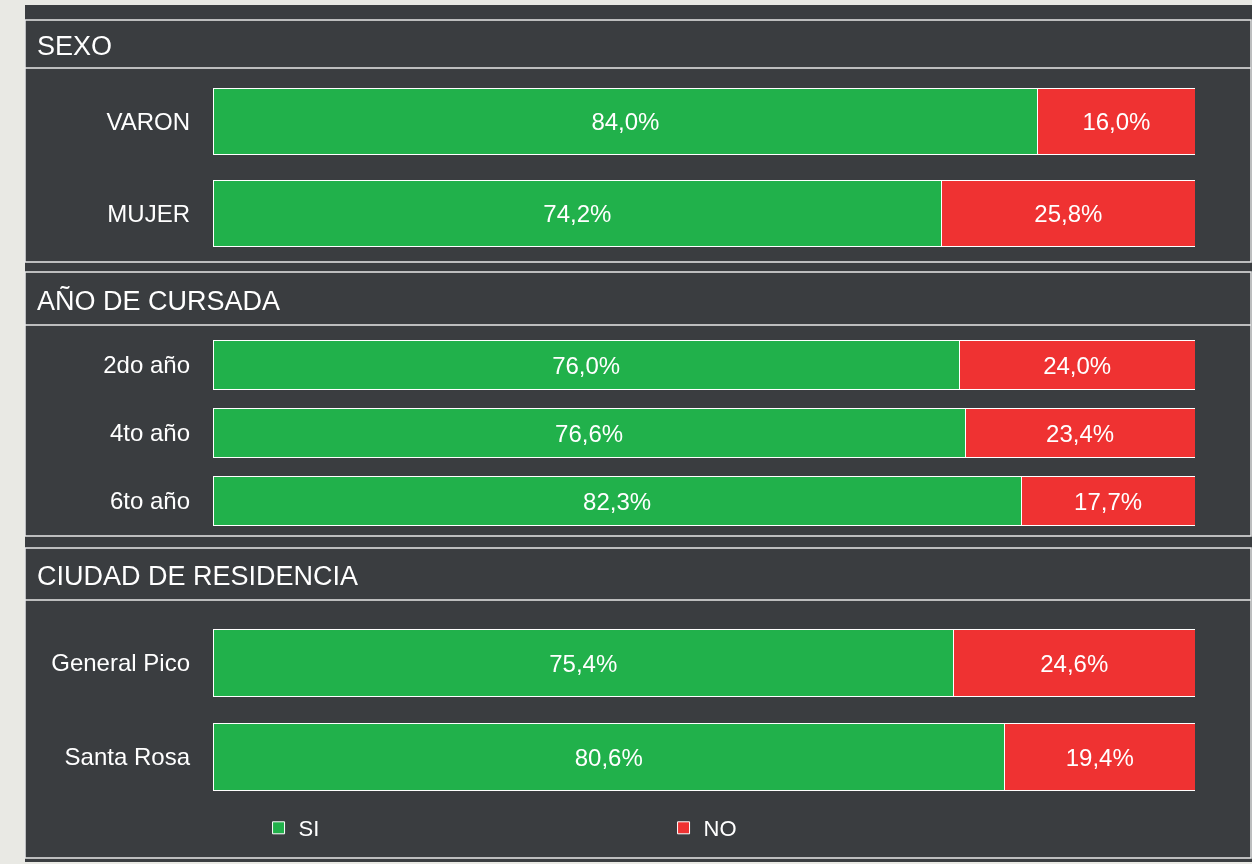 The height and width of the screenshot is (864, 1252). I want to click on data-label: 80,6%, so click(608, 757).